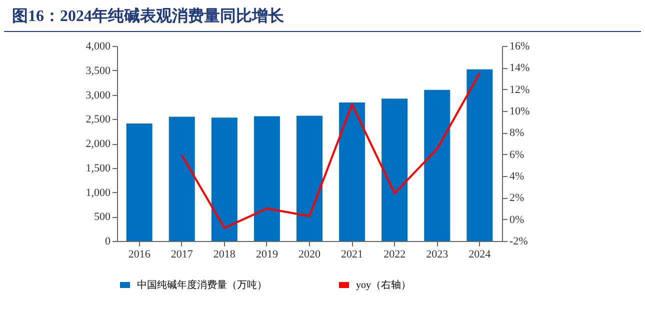  Describe the element at coordinates (480, 254) in the screenshot. I see `x-tick-label: 2024` at that location.